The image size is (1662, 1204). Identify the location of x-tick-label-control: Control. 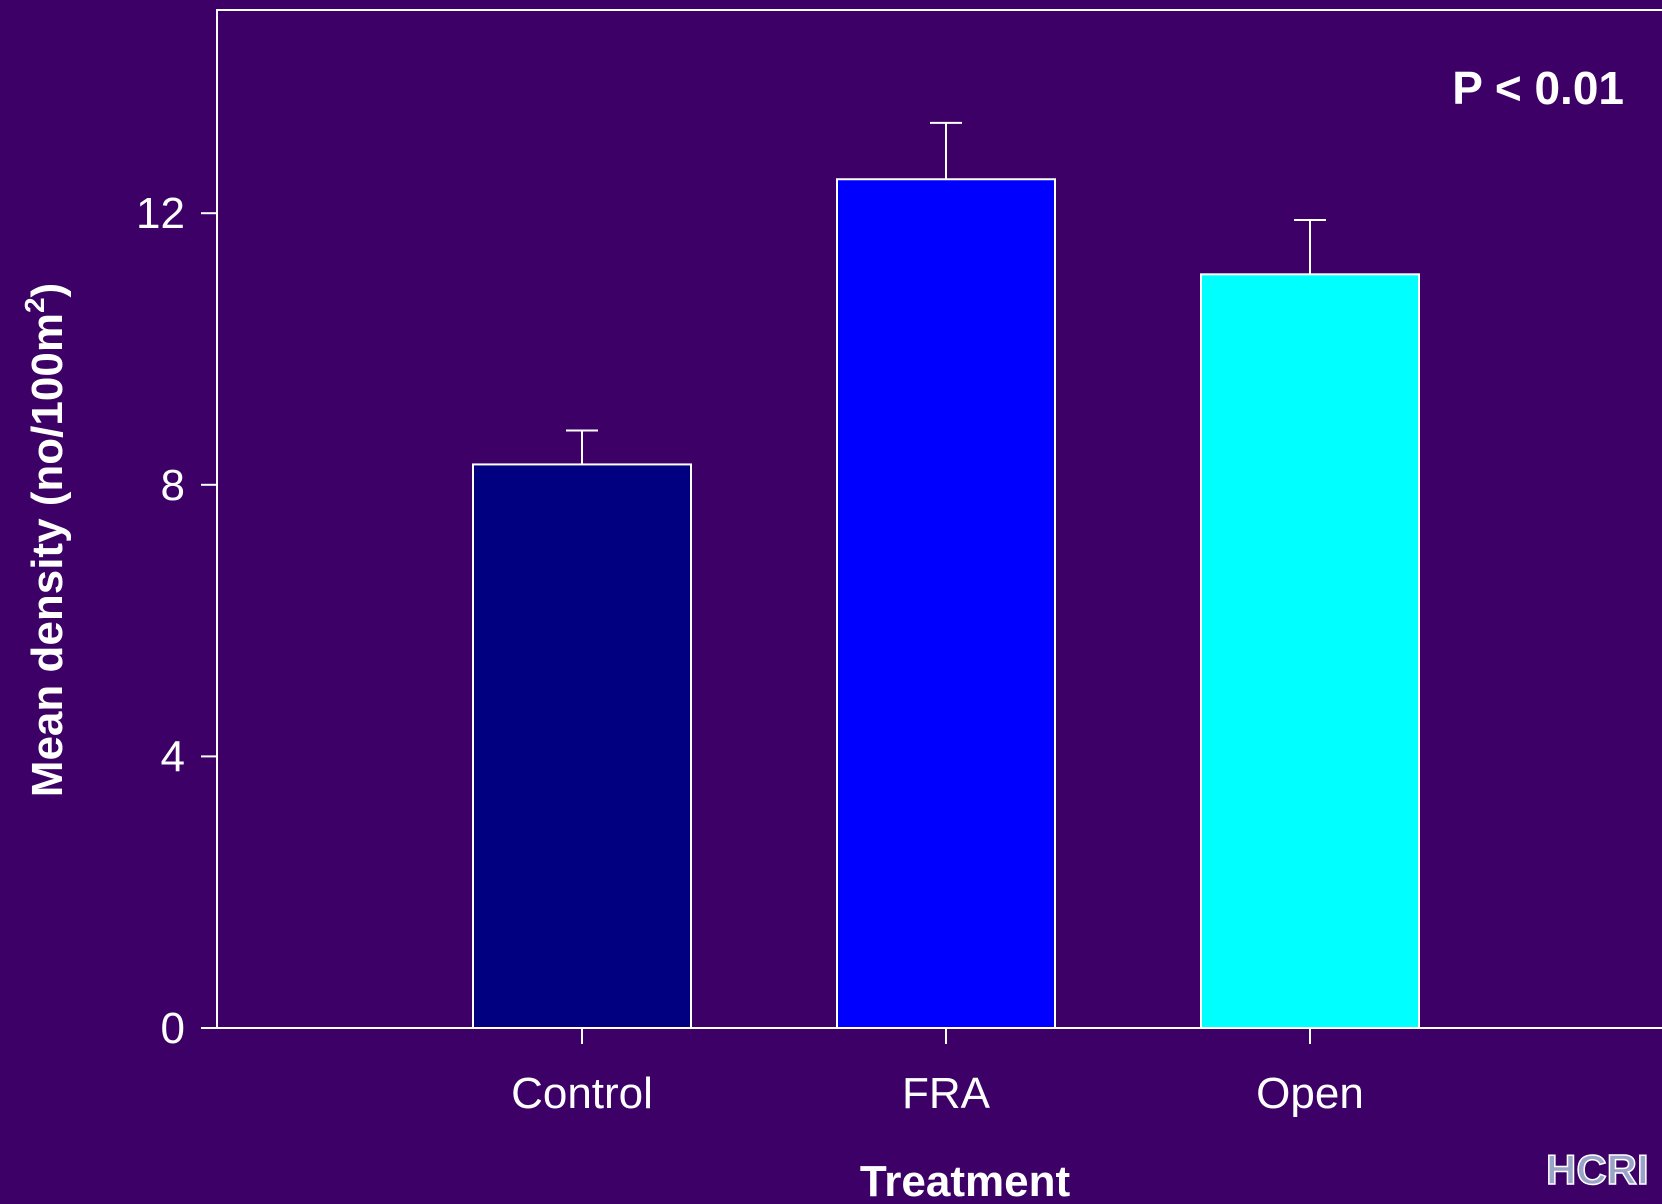
(582, 1093).